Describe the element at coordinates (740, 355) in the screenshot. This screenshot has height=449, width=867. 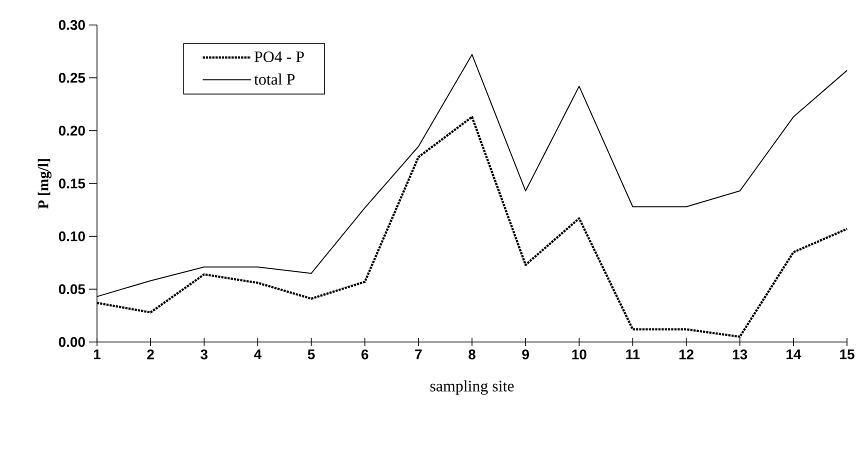
I see `x-tick-label: 13` at that location.